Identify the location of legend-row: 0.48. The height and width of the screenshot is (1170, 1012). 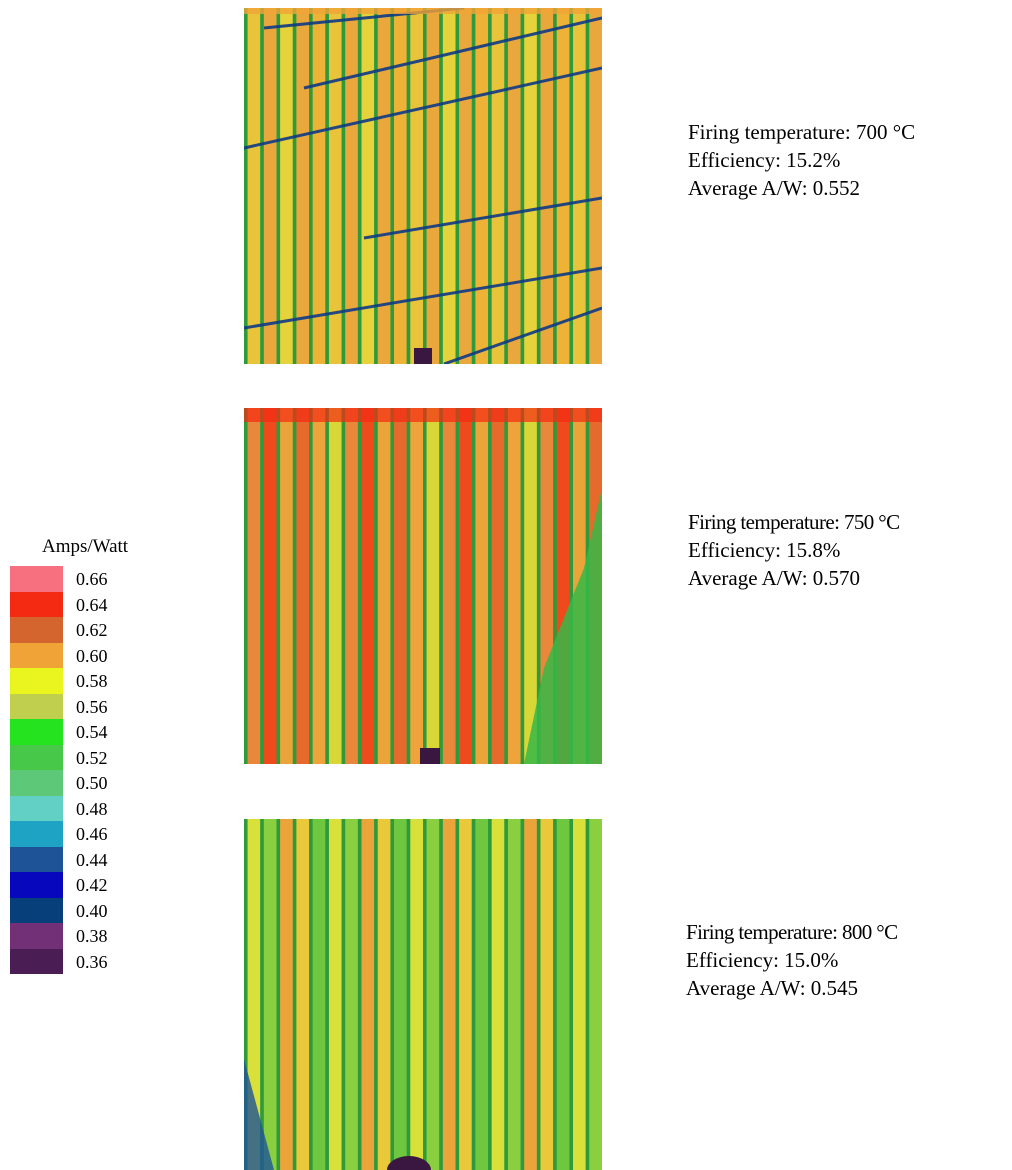
(98, 808).